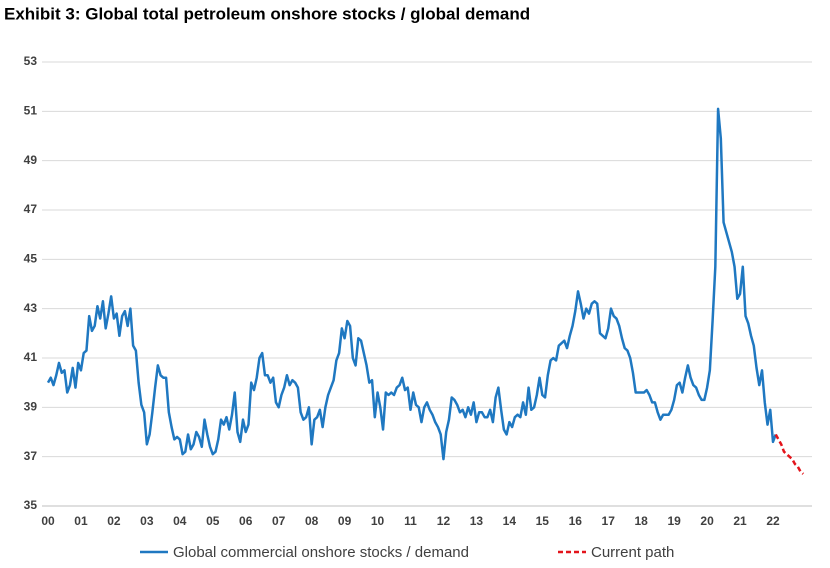  What do you see at coordinates (632, 552) in the screenshot?
I see `legend-label: Current path` at bounding box center [632, 552].